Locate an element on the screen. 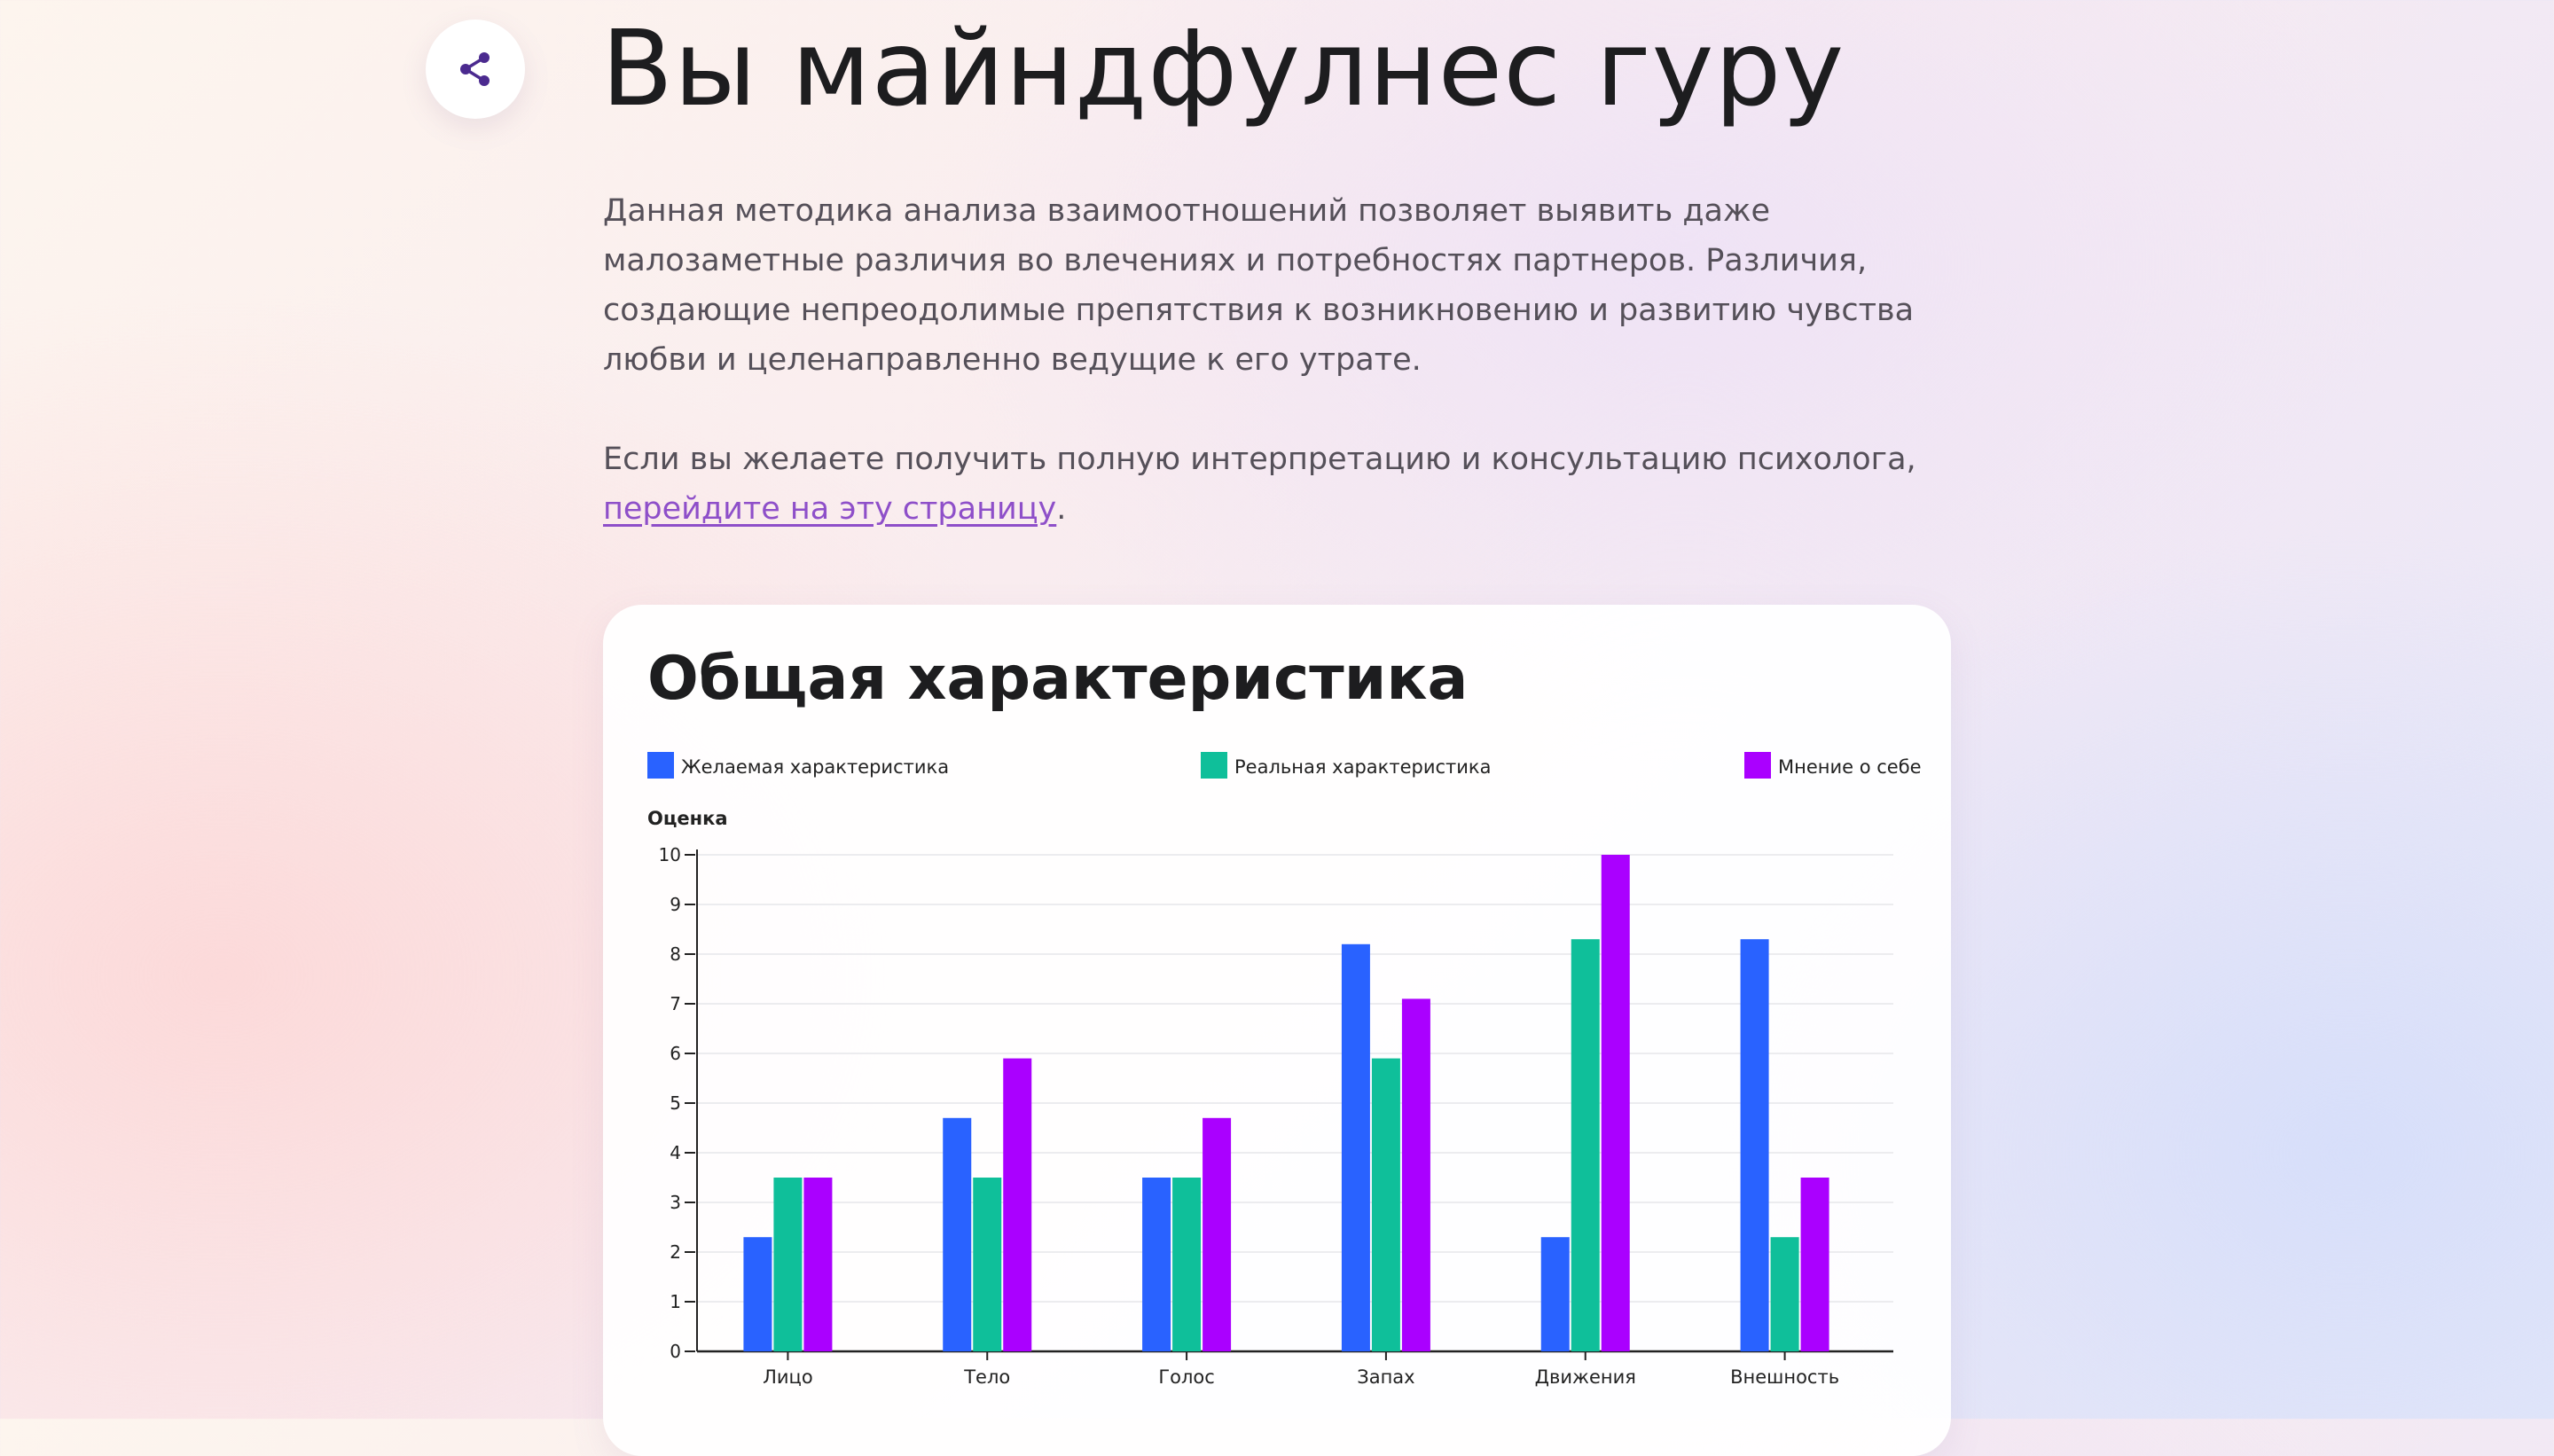 The width and height of the screenshot is (2554, 1456). y-tick-label: 7 is located at coordinates (675, 1003).